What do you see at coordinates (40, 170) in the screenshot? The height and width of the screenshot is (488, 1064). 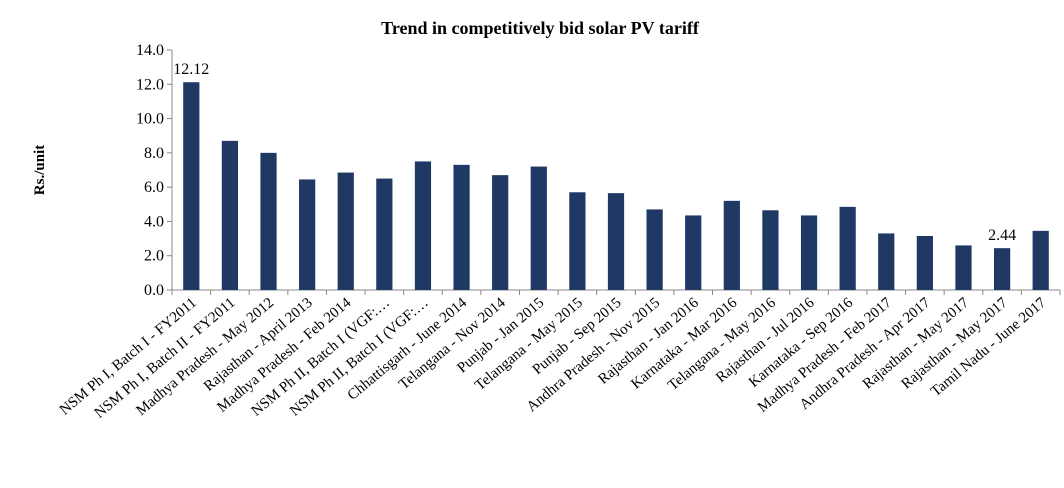 I see `y-axis-label: Rs./unit` at bounding box center [40, 170].